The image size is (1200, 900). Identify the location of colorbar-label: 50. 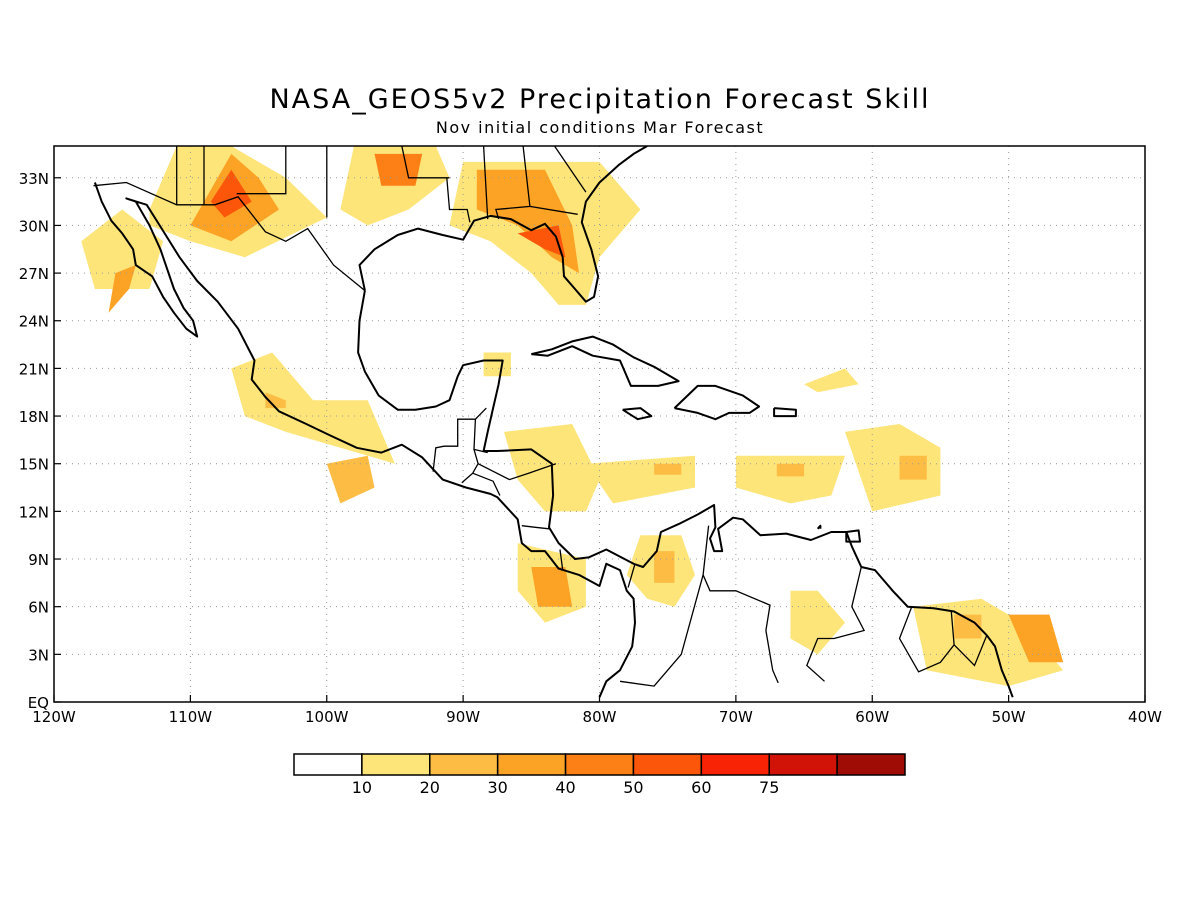
(633, 787).